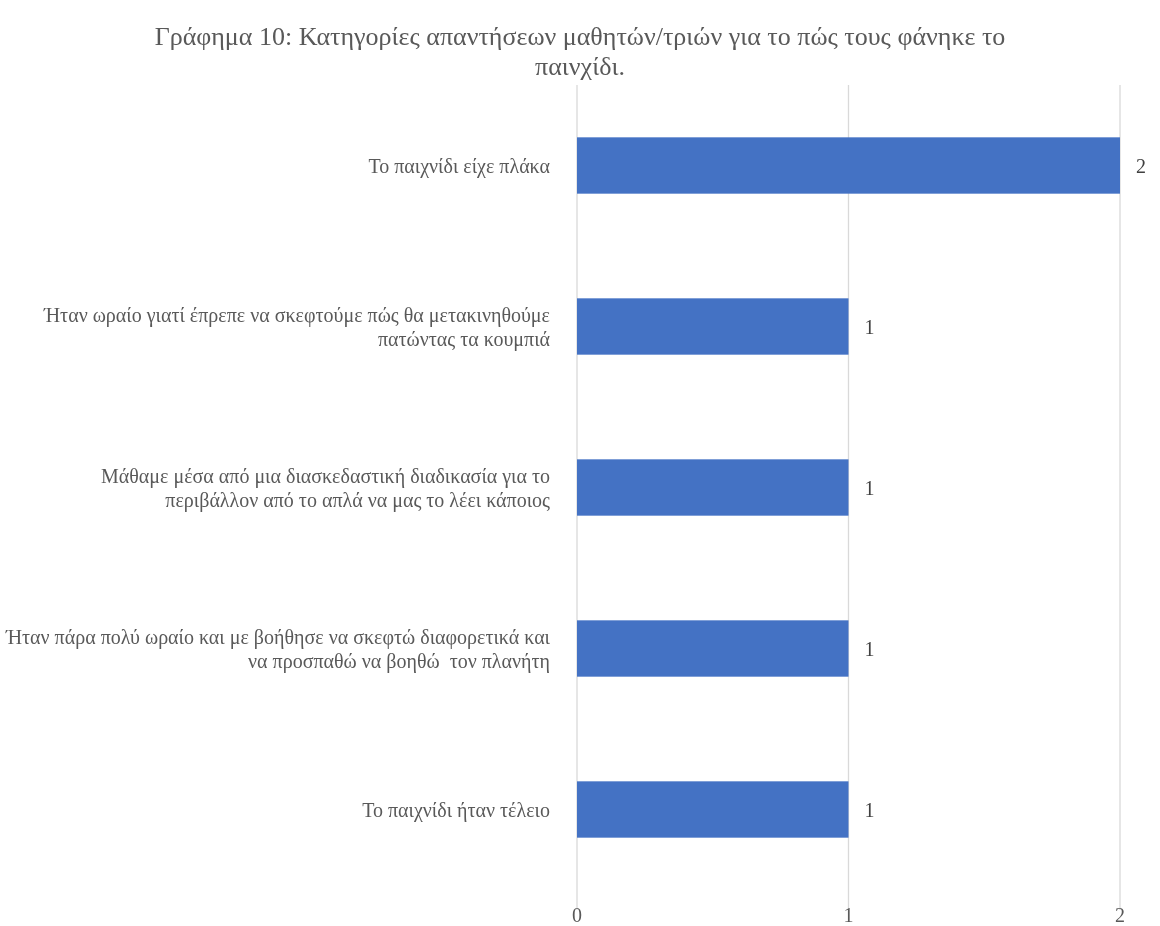 The height and width of the screenshot is (926, 1160). Describe the element at coordinates (459, 166) in the screenshot. I see `y-tick-label: Το παιχνίδι είχε πλάκα` at that location.